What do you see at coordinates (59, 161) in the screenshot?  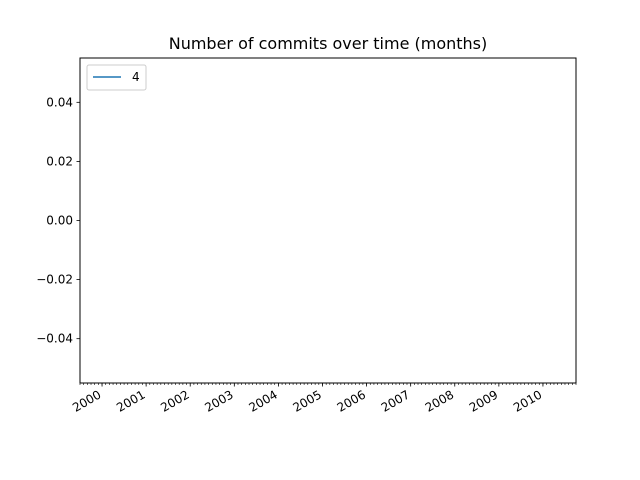 I see `y-tick-label: 0.02` at bounding box center [59, 161].